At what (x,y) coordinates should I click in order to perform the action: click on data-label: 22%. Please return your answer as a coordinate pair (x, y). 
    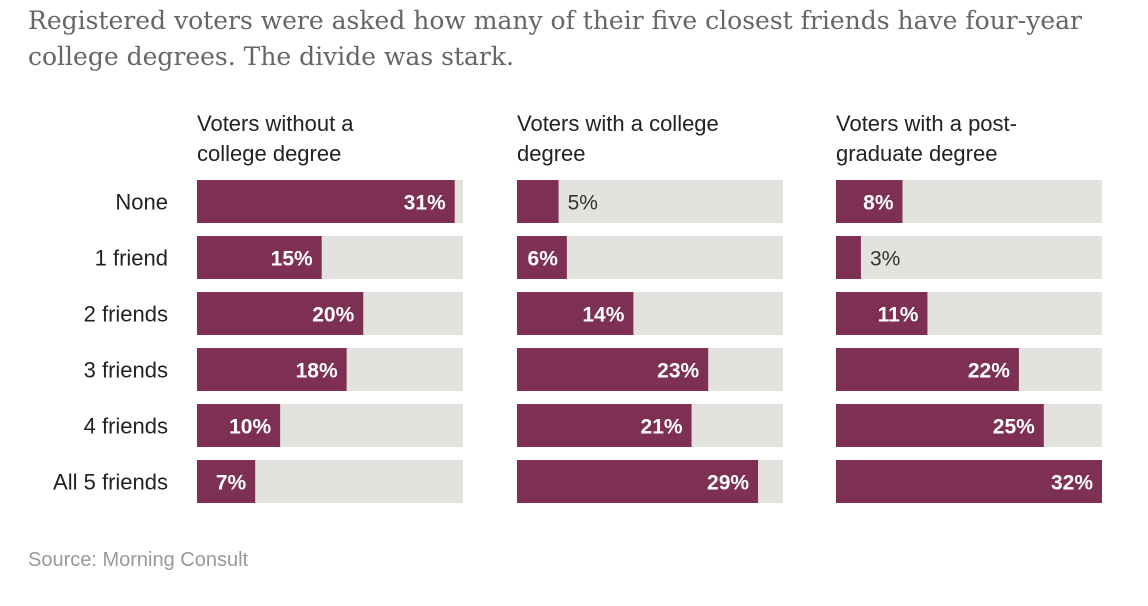
    Looking at the image, I should click on (989, 371).